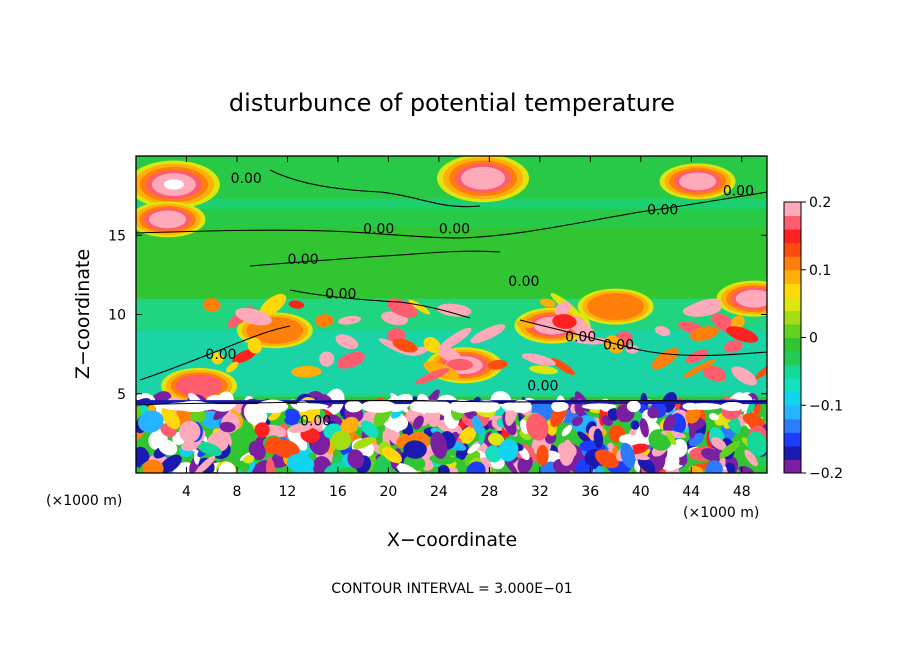  I want to click on y-tick-label: 15, so click(117, 236).